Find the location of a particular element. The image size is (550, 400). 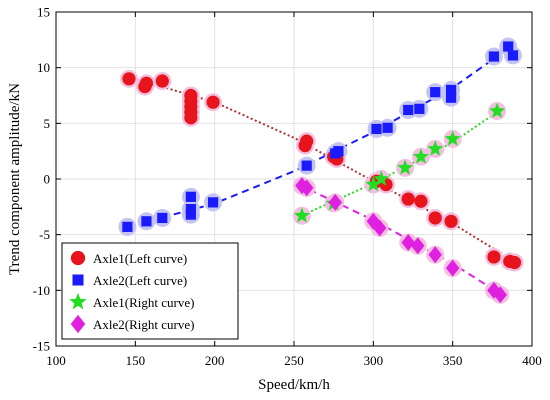

legend-box is located at coordinates (150, 291).